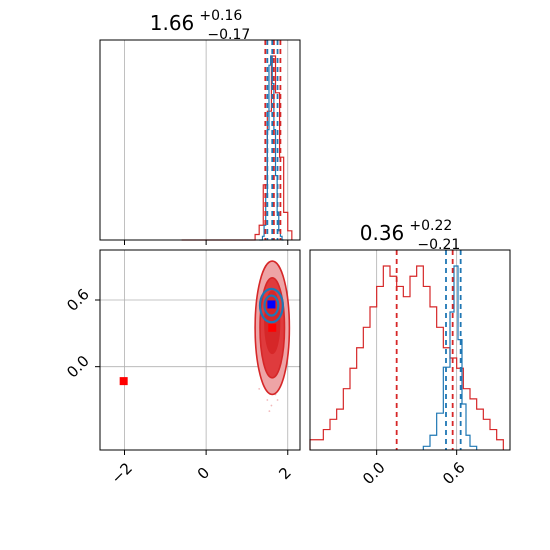 The height and width of the screenshot is (550, 550). Describe the element at coordinates (382, 233) in the screenshot. I see `title-value: 0.36` at that location.